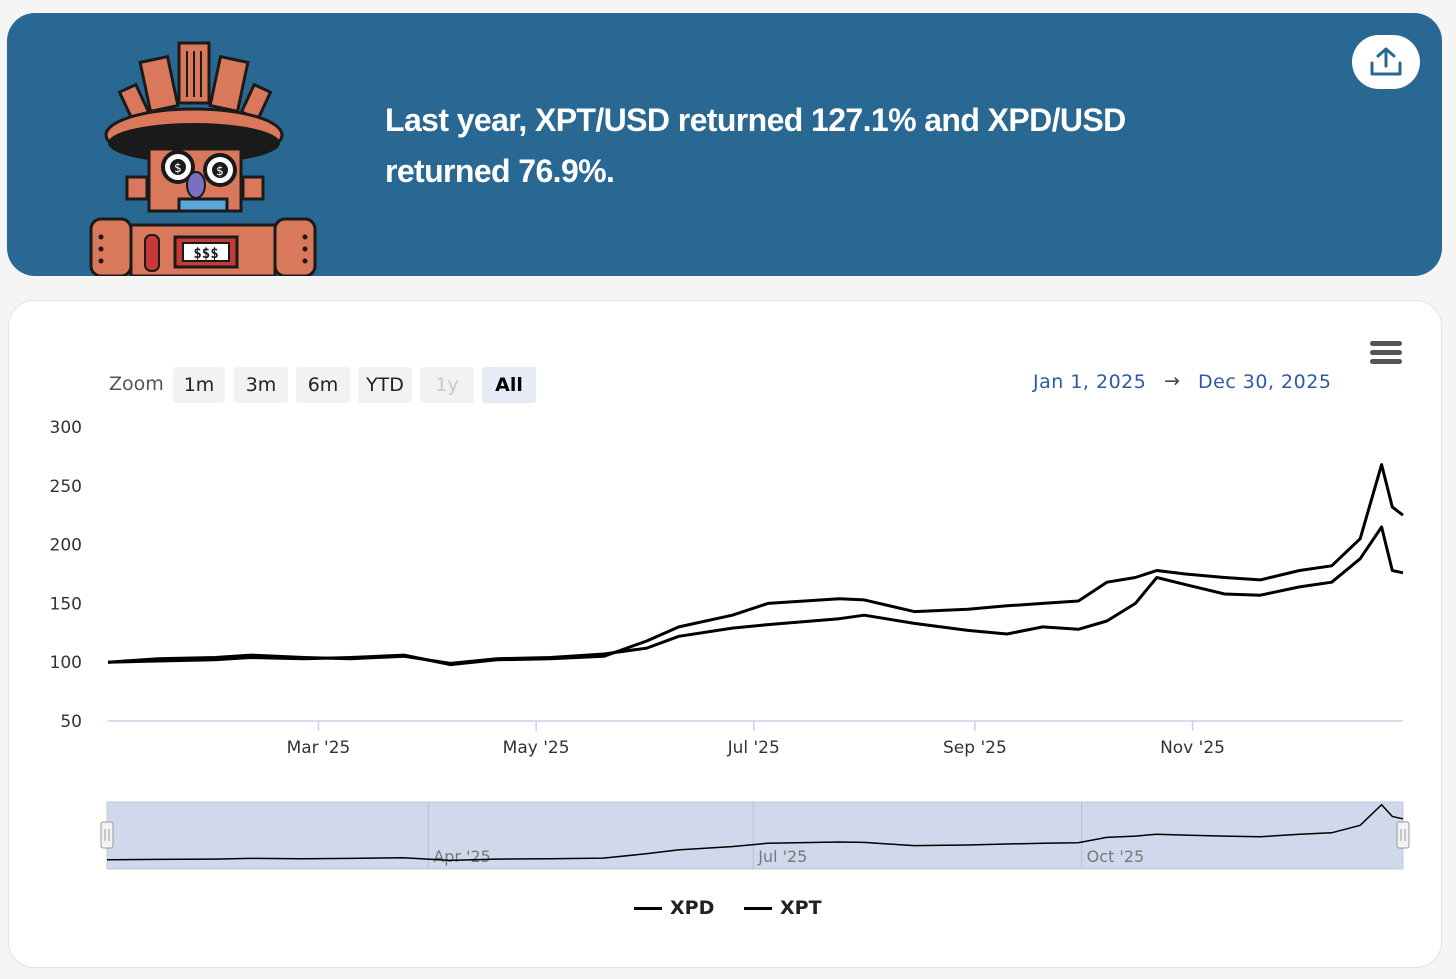  I want to click on navigator-tick-label: Oct '25, so click(1116, 856).